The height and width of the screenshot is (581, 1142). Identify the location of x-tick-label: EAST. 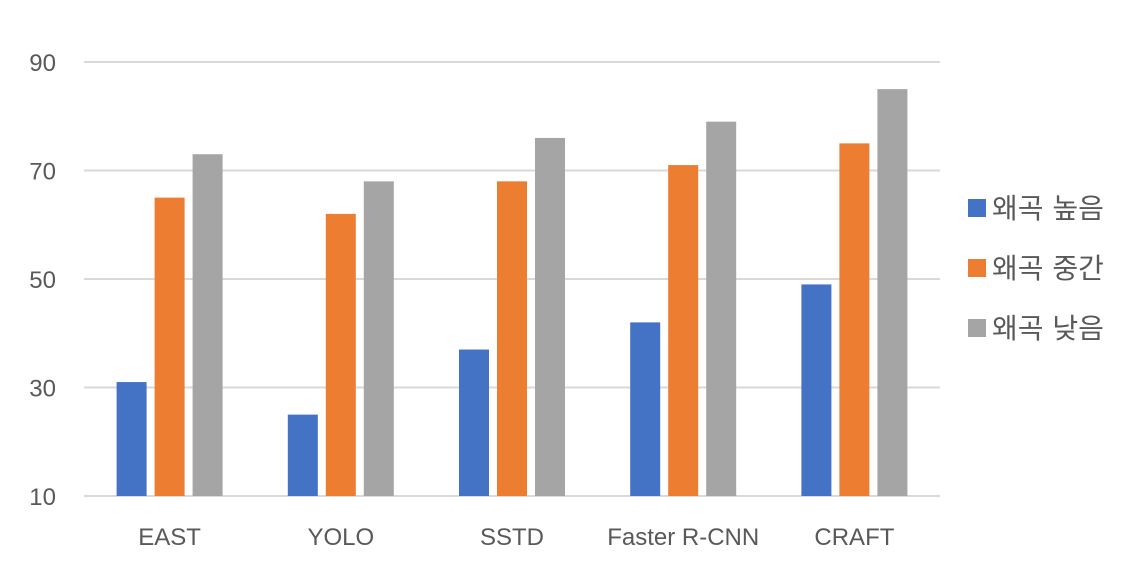
(169, 537).